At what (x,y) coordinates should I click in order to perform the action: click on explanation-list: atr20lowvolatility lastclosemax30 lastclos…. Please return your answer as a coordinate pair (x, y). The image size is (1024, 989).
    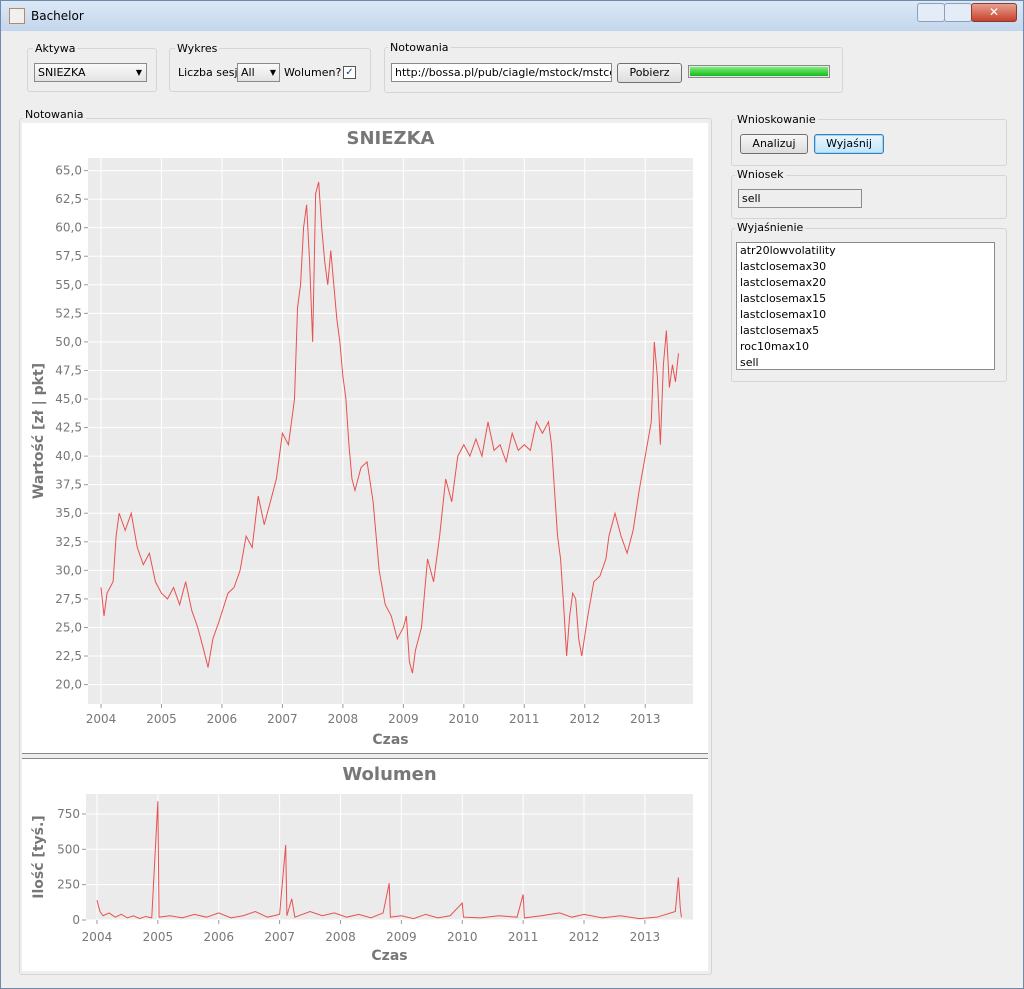
    Looking at the image, I should click on (865, 306).